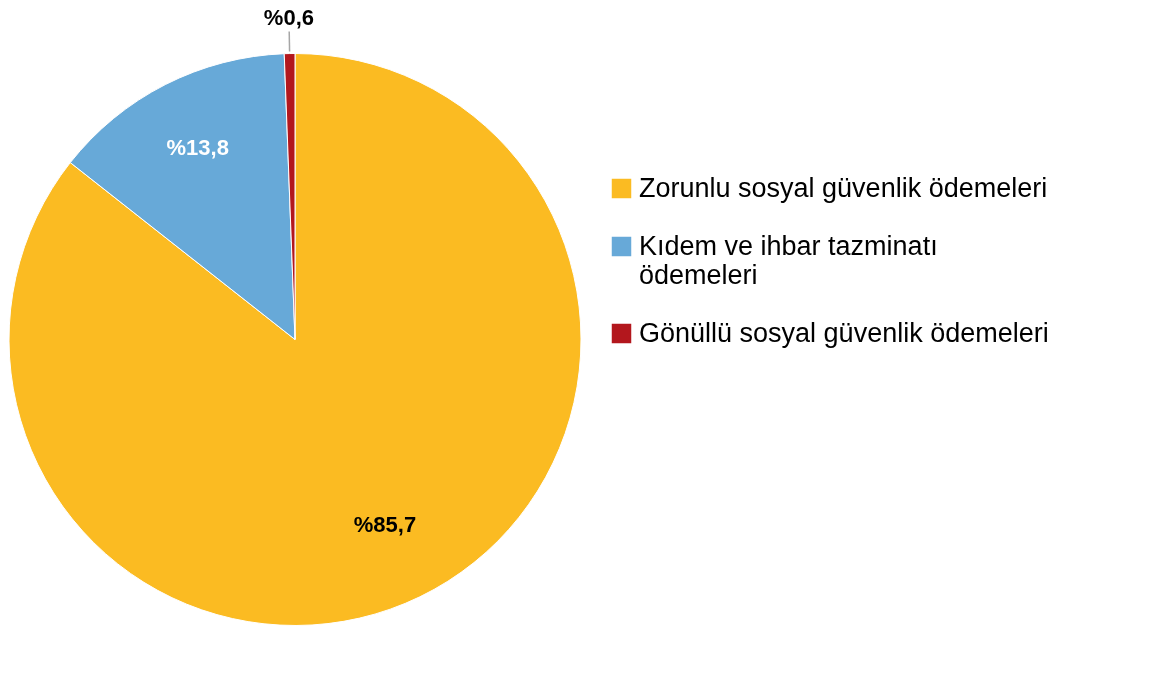  Describe the element at coordinates (788, 260) in the screenshot. I see `legend-label: Kıdem ve ihbar tazminatı ödemeleri` at that location.